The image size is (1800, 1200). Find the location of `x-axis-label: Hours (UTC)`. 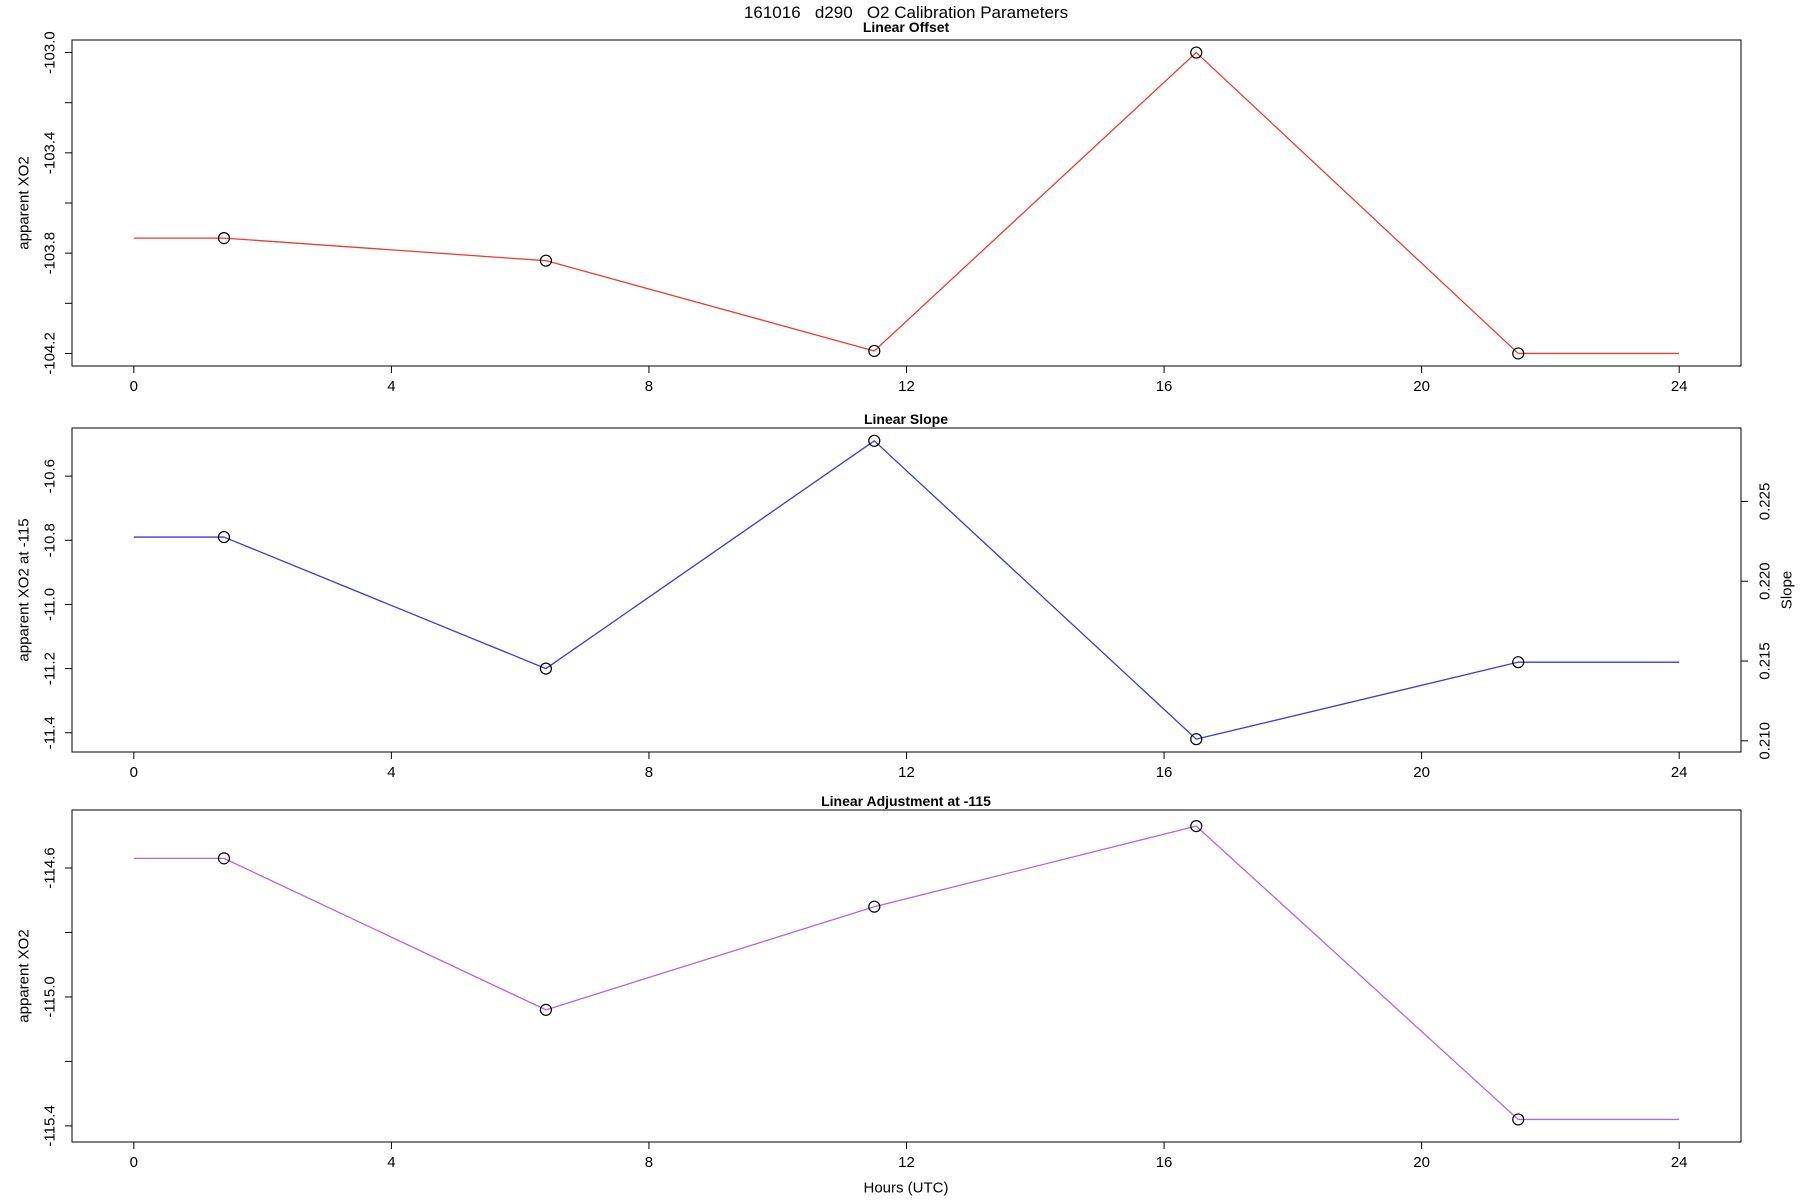

x-axis-label: Hours (UTC) is located at coordinates (906, 1188).